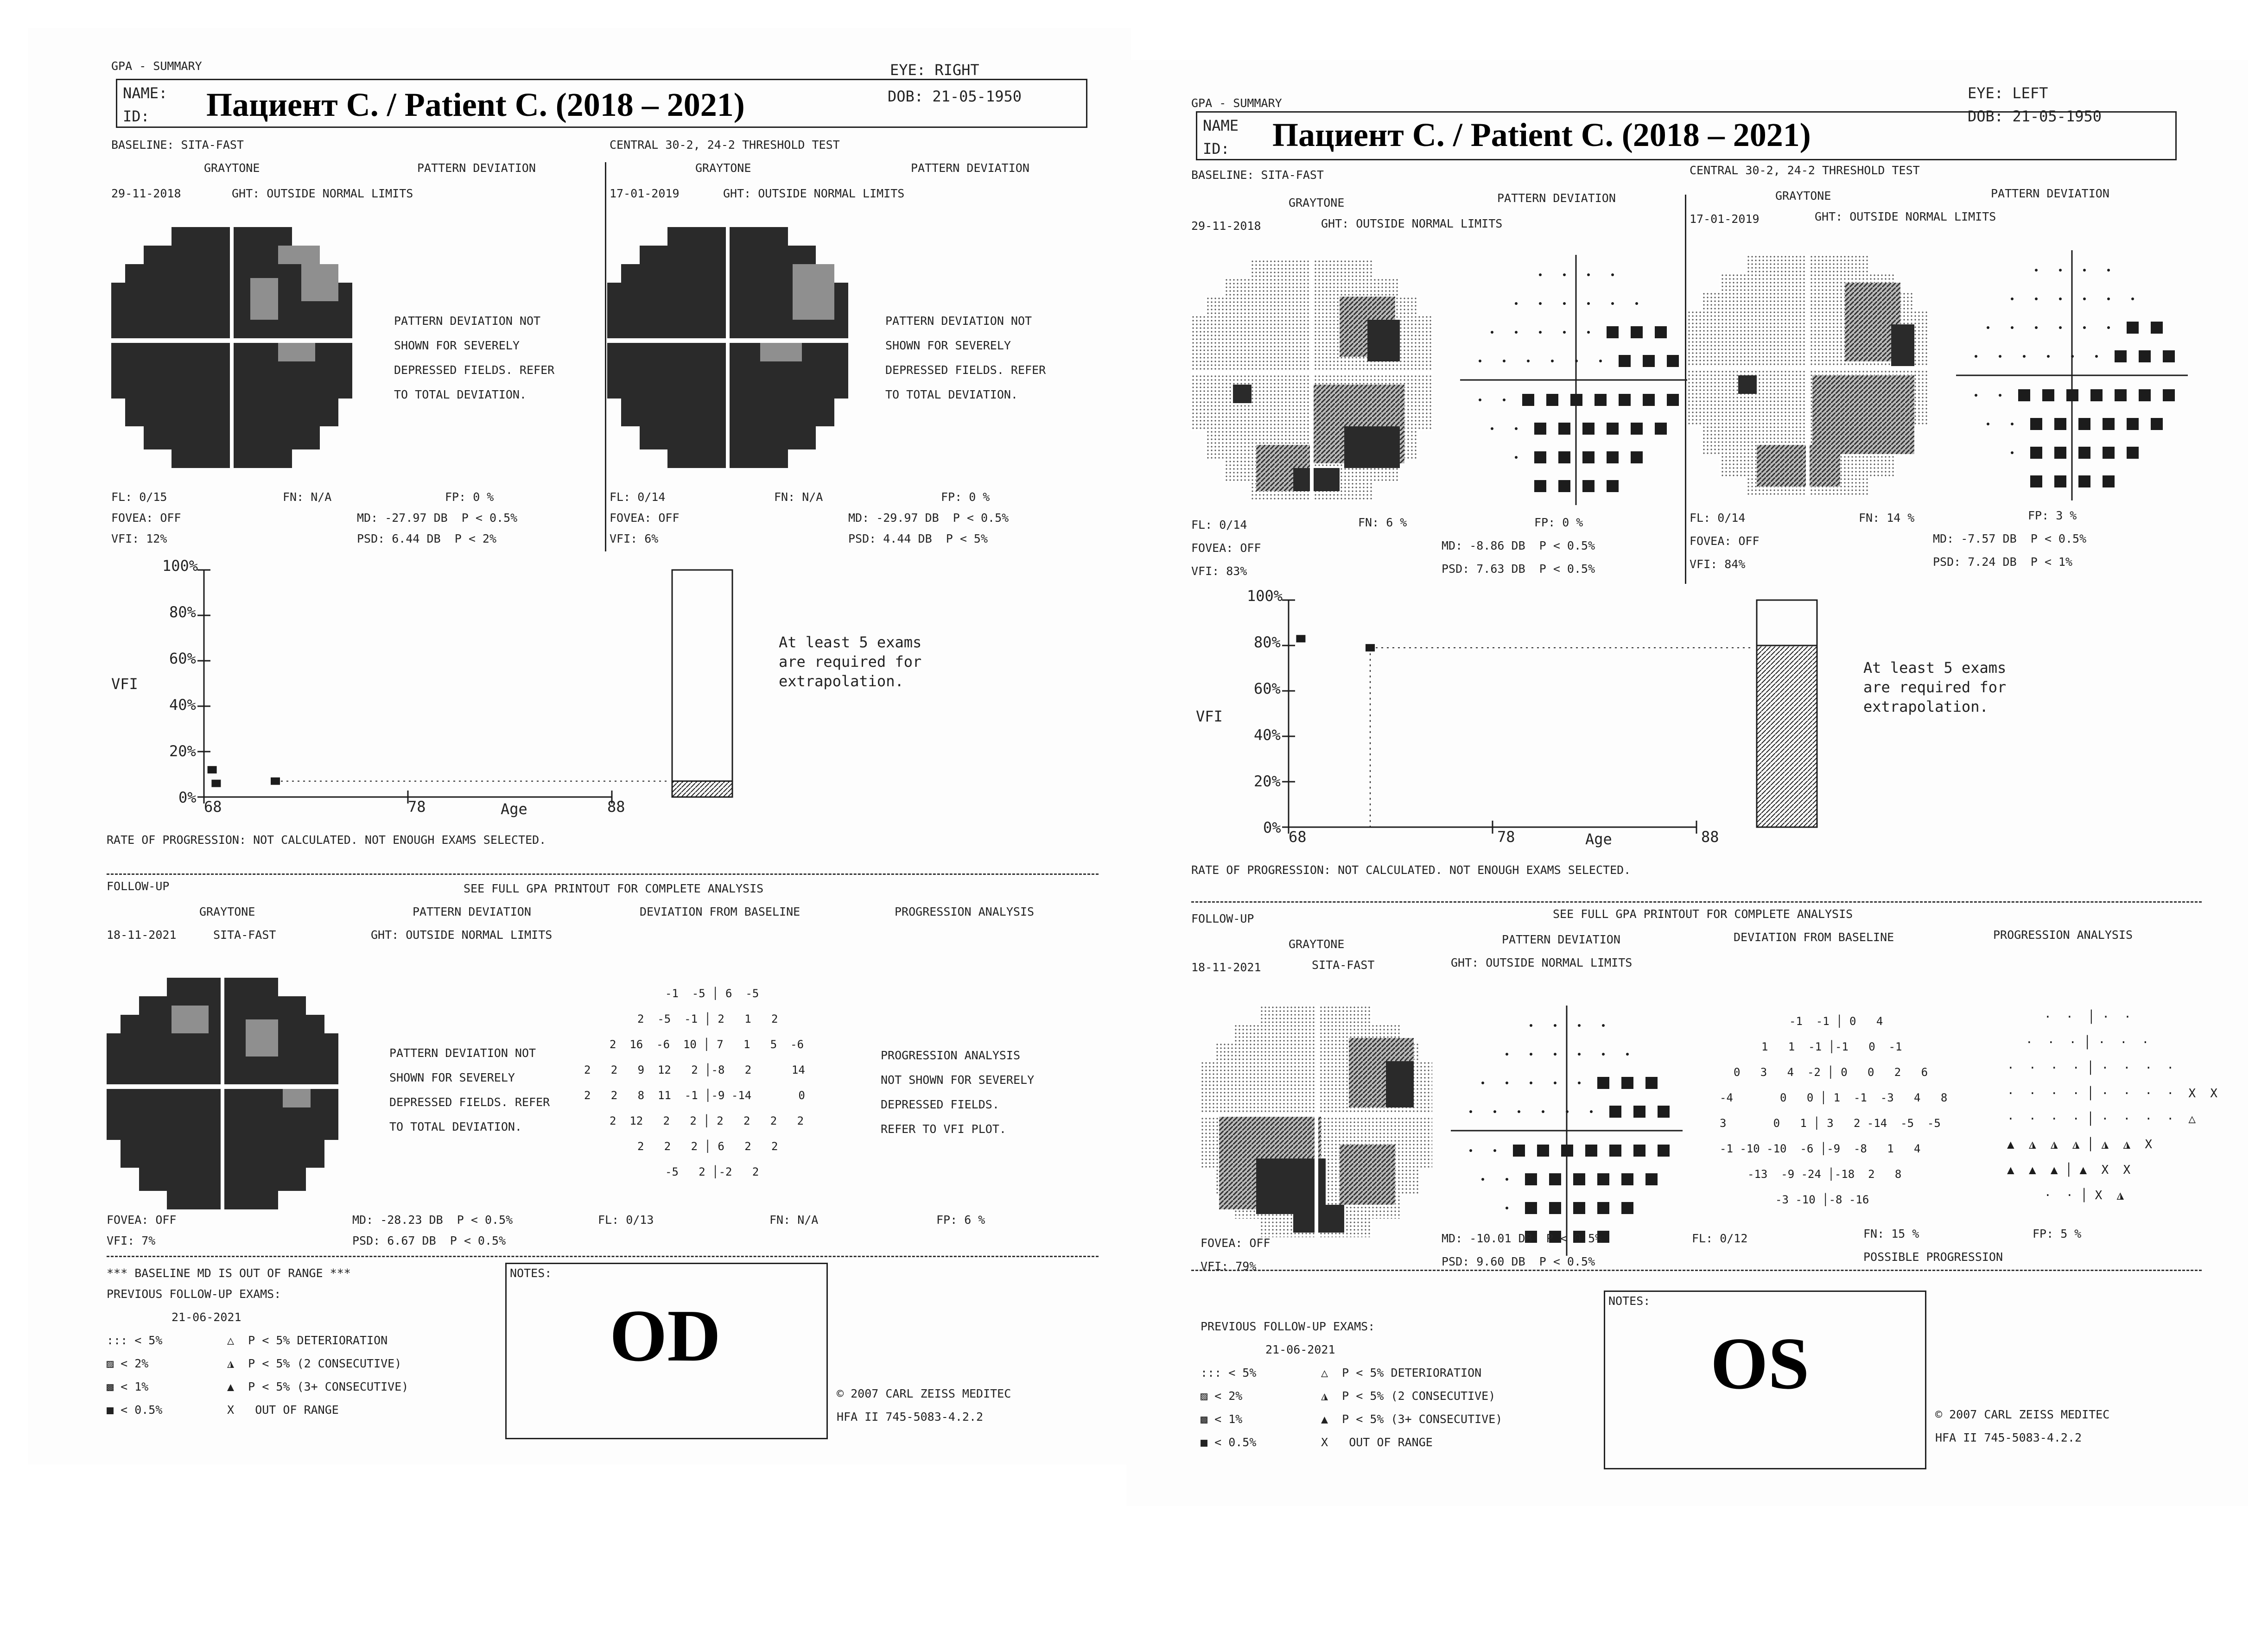 This screenshot has width=2268, height=1626. I want to click on false-pos: FP: 0 %, so click(965, 497).